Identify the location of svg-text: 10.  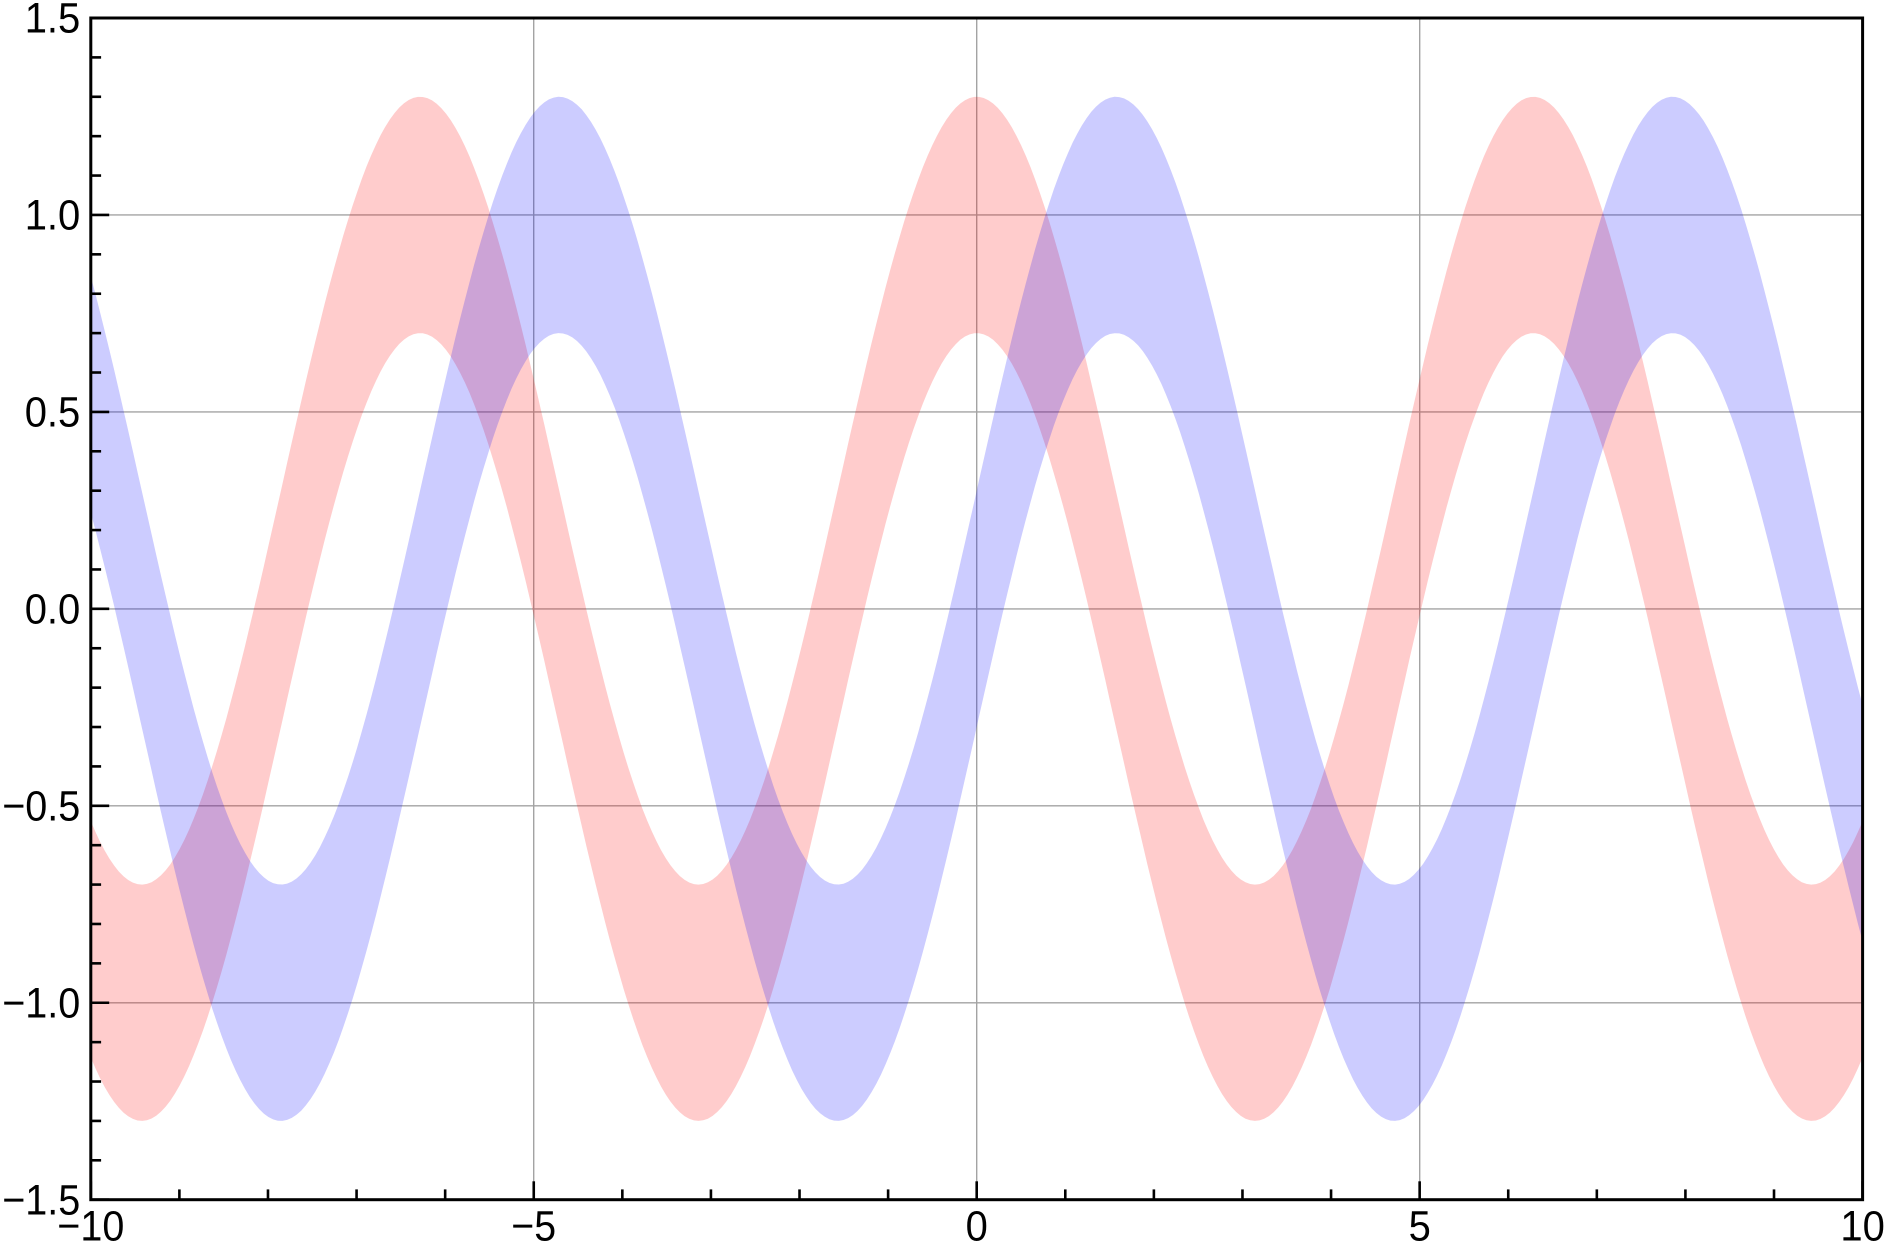
(1862, 1223).